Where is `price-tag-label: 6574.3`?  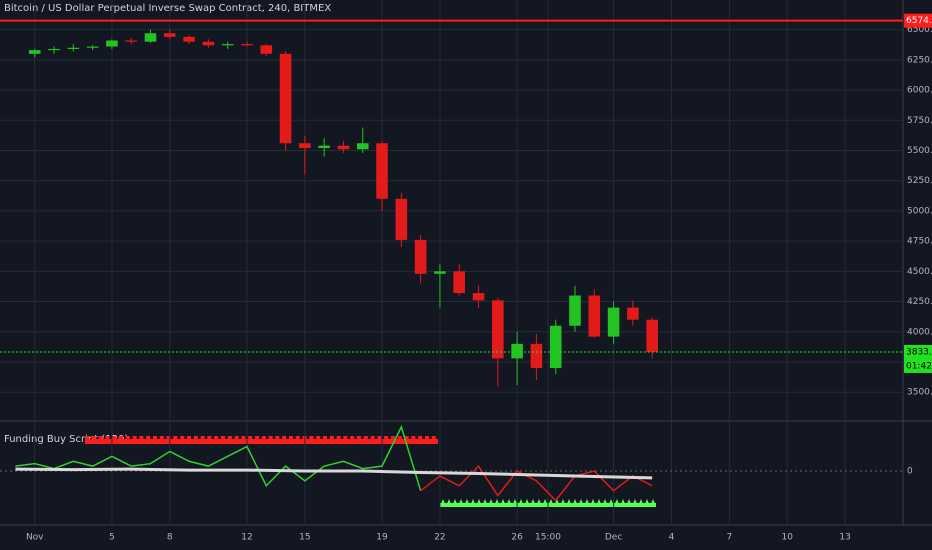 price-tag-label: 6574.3 is located at coordinates (919, 21).